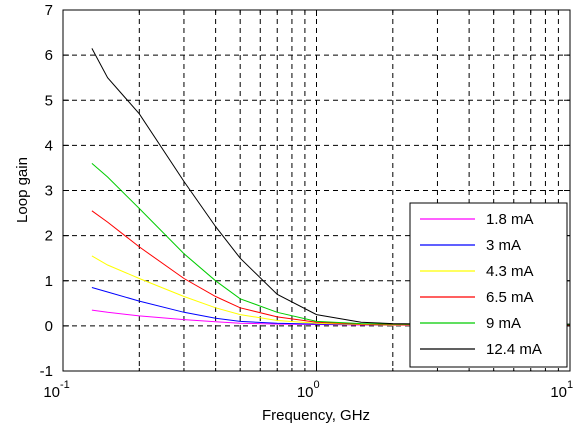 This screenshot has height=435, width=580. Describe the element at coordinates (510, 271) in the screenshot. I see `legend-label: 4.3 mA` at that location.